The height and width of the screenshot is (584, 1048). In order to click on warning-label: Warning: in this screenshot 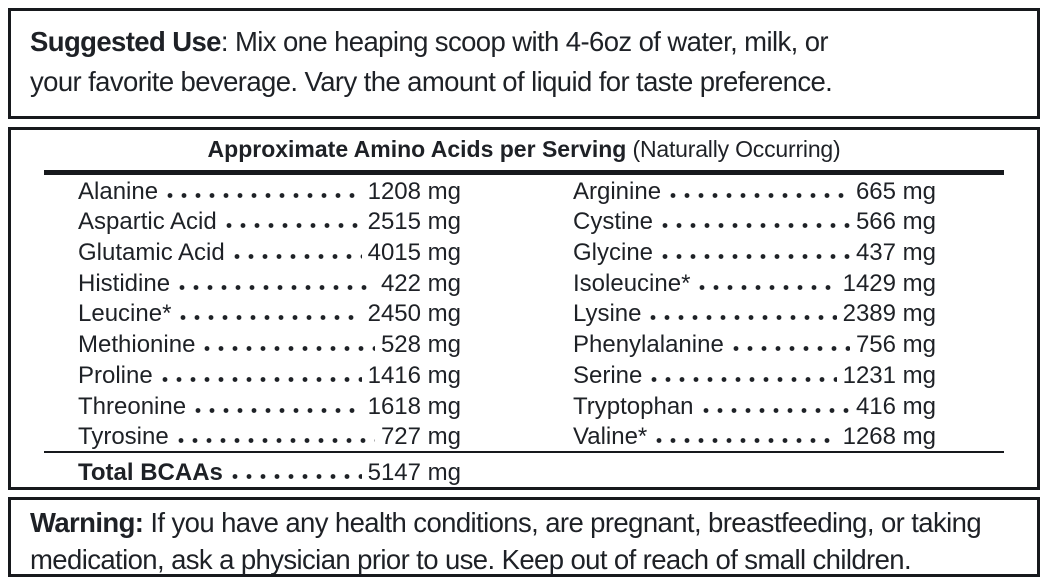, I will do `click(87, 522)`.